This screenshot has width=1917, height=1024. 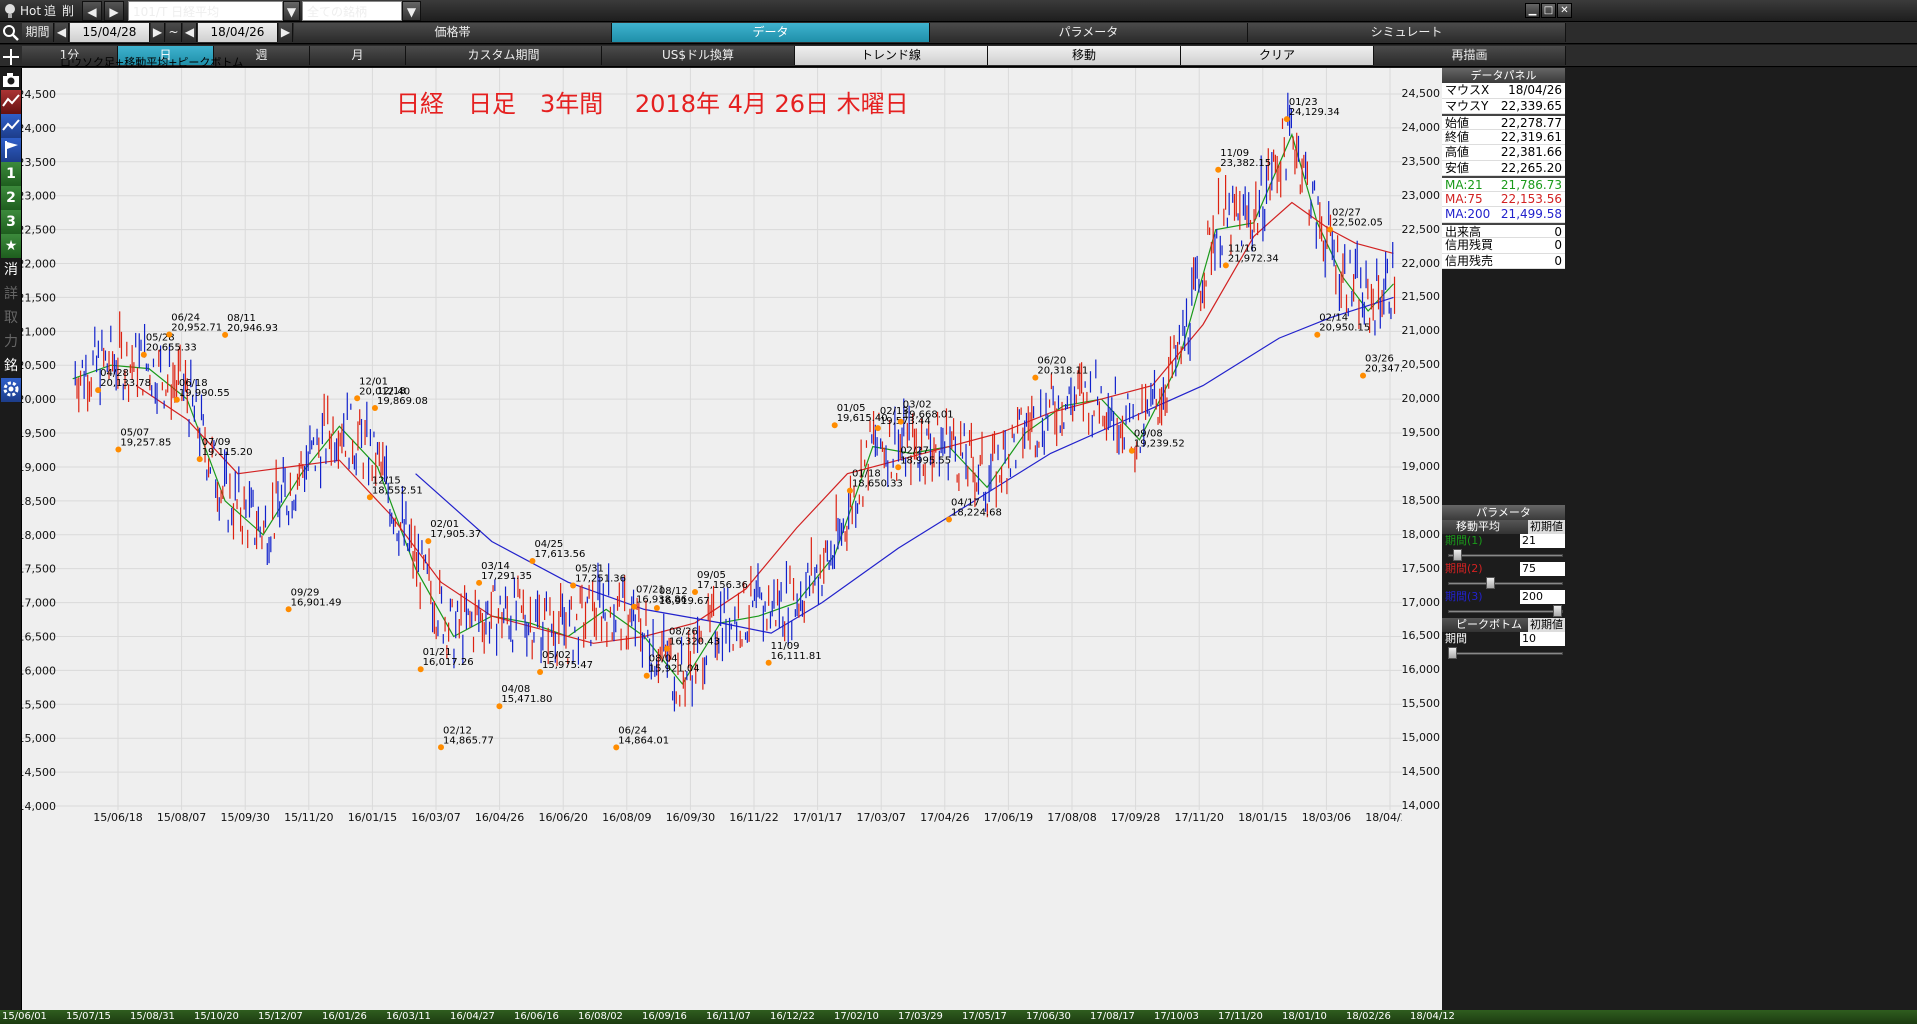 I want to click on peak-value: 22,502.05, so click(x=1357, y=222).